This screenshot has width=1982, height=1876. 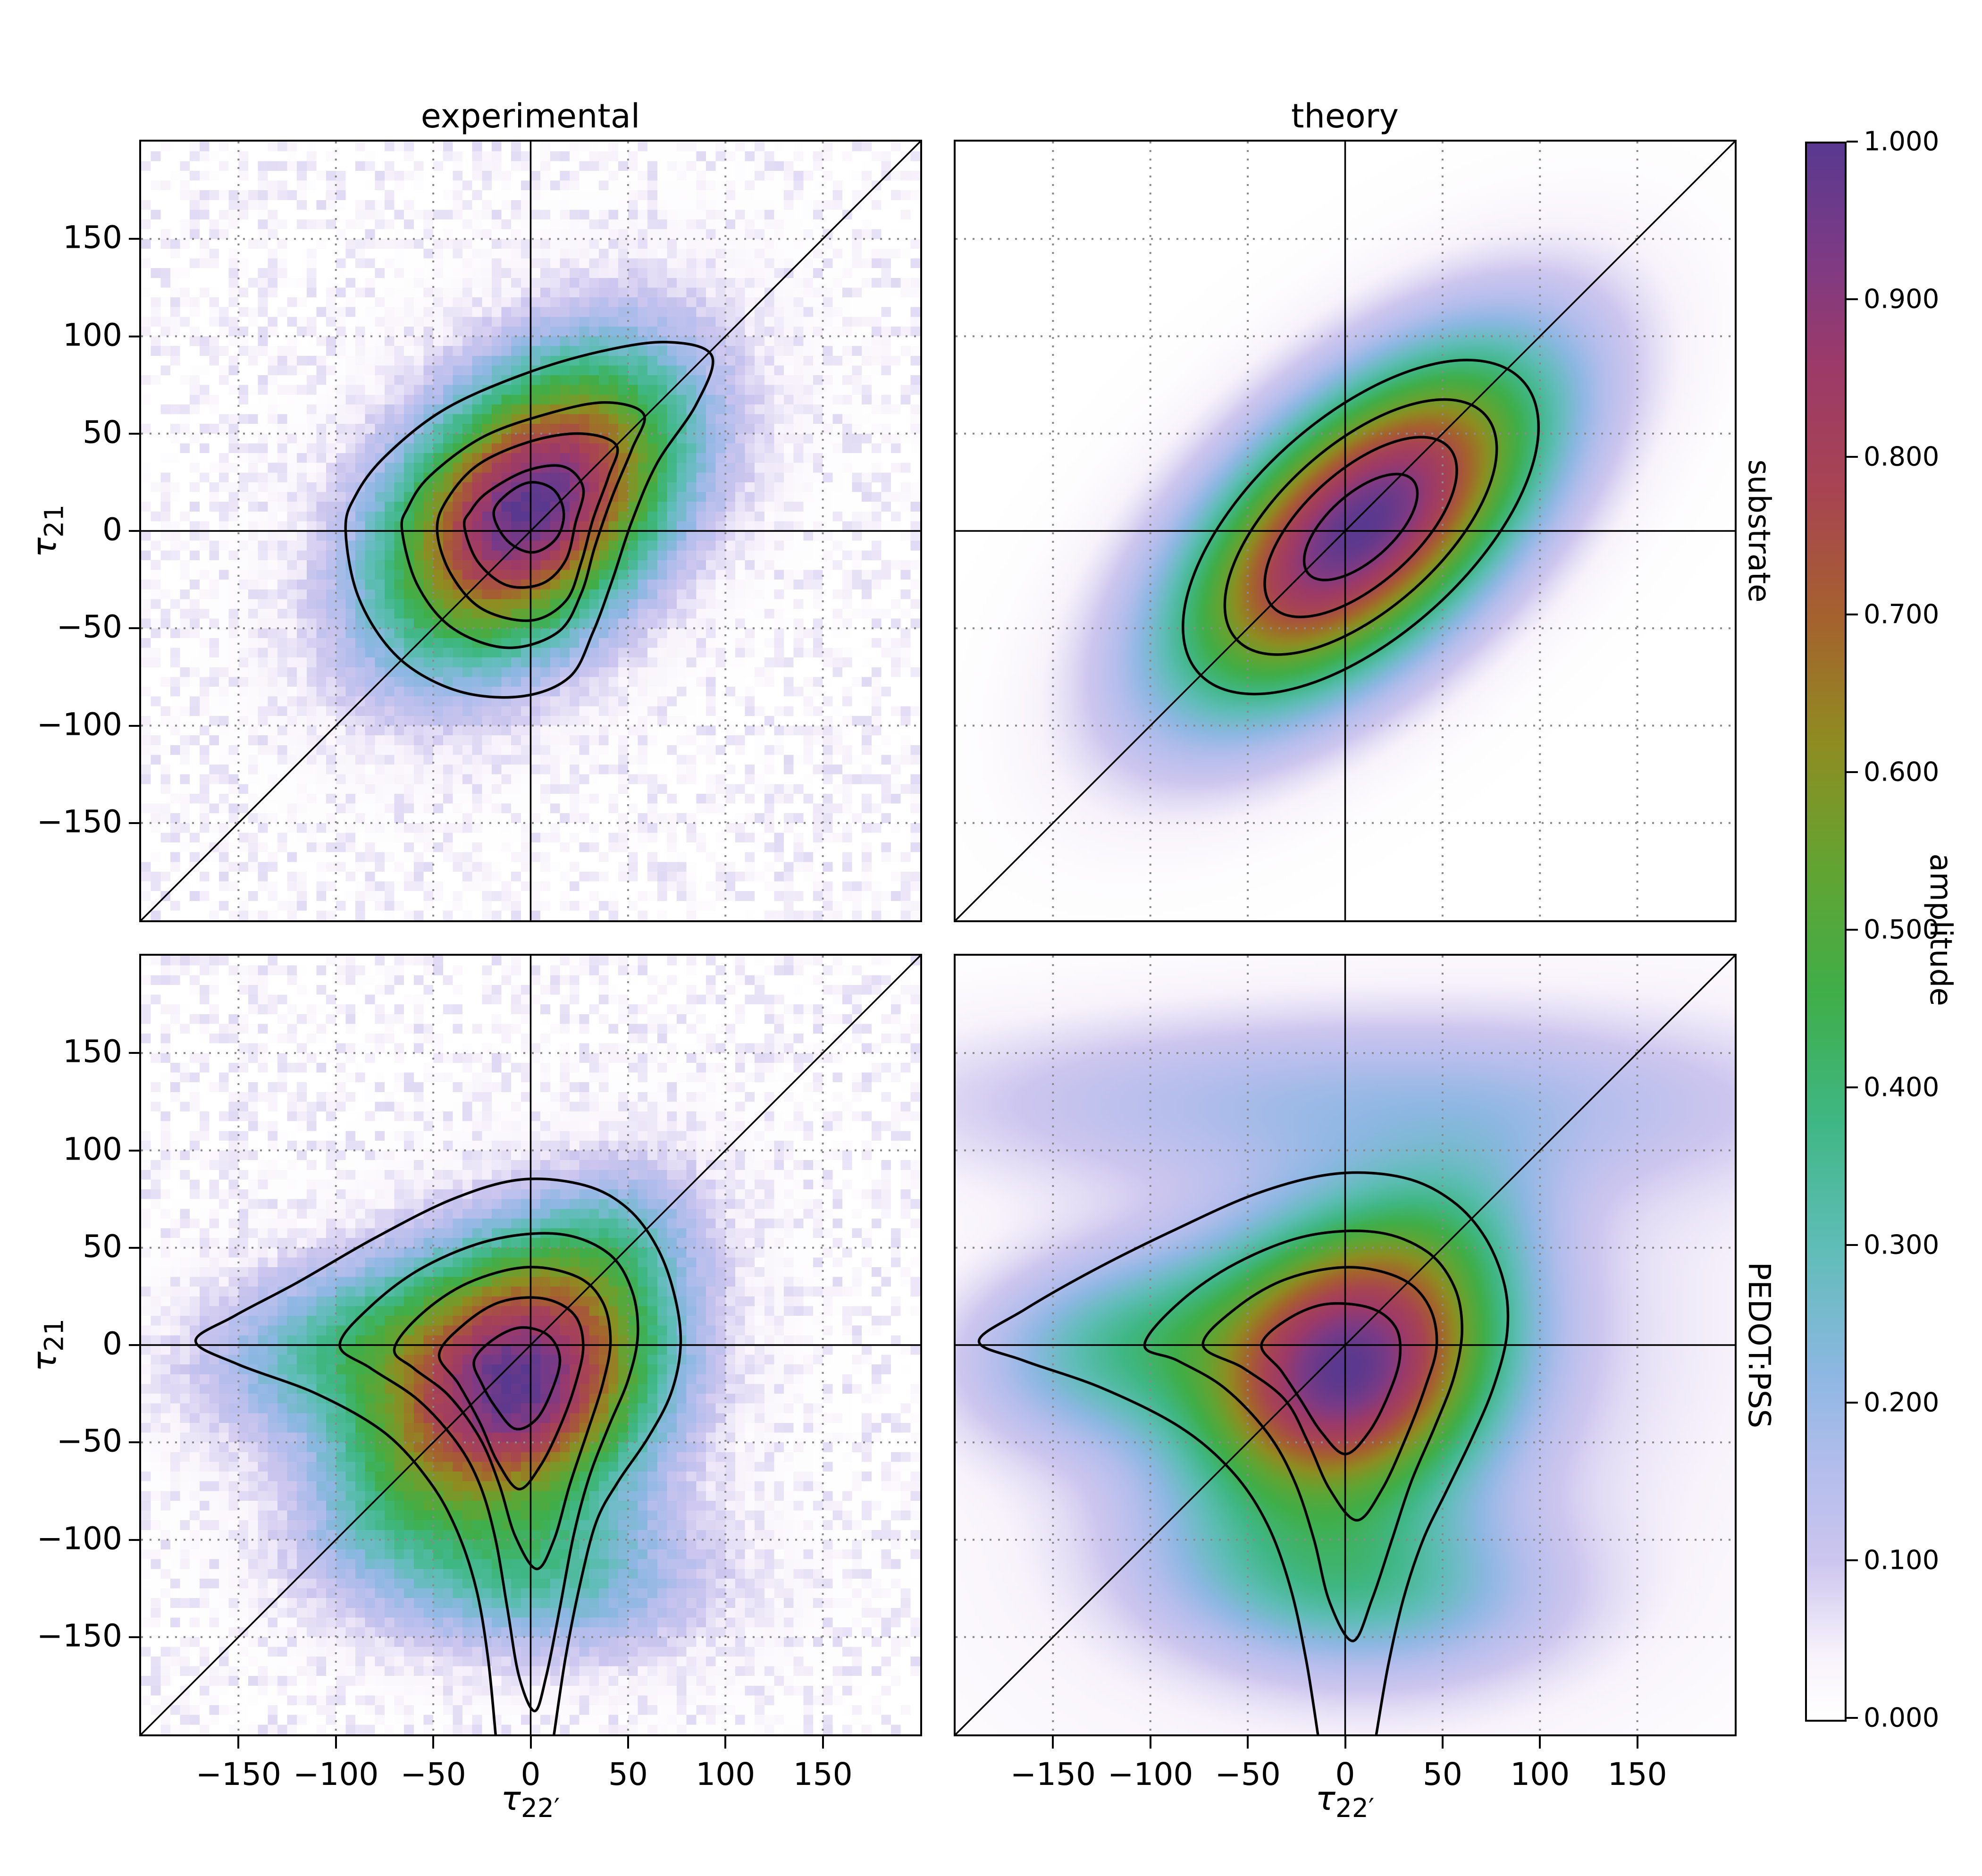 What do you see at coordinates (530, 116) in the screenshot?
I see `column-title-experimental: experimental` at bounding box center [530, 116].